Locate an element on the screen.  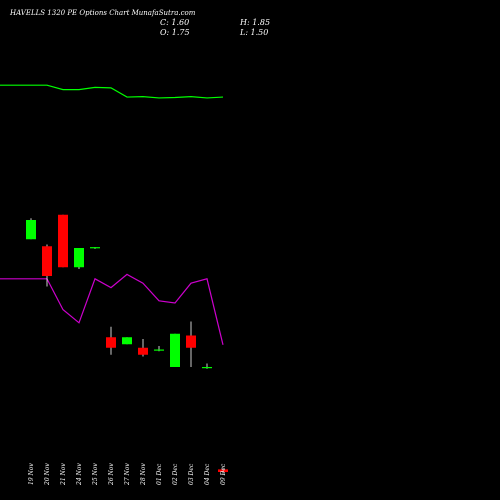
x-tick-label: 27 Nov is located at coordinates (127, 474).